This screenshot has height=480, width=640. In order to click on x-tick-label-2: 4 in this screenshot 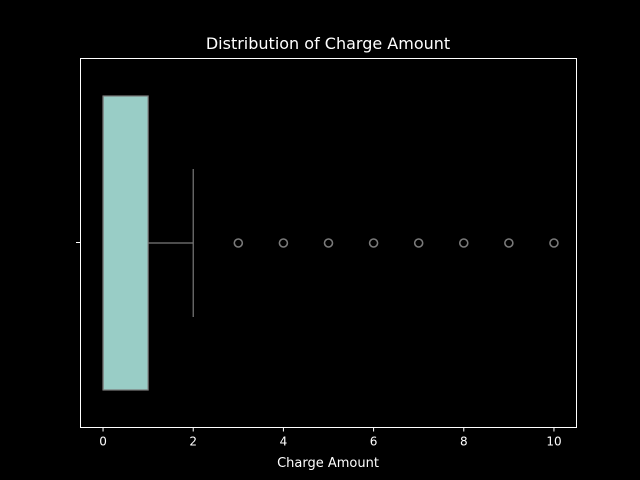, I will do `click(284, 442)`.